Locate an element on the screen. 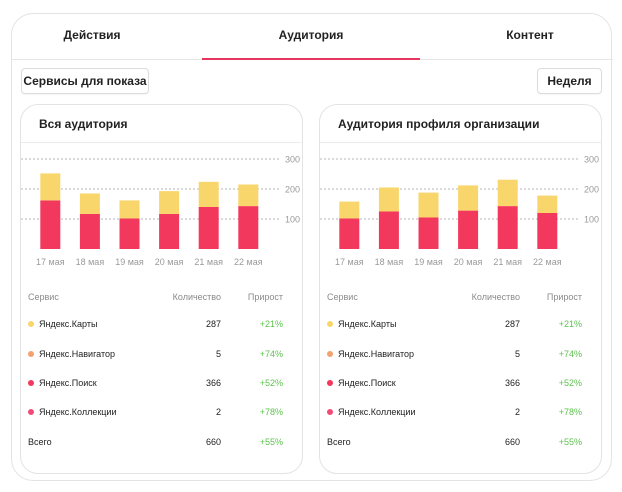  header-growth: Прирост is located at coordinates (564, 297).